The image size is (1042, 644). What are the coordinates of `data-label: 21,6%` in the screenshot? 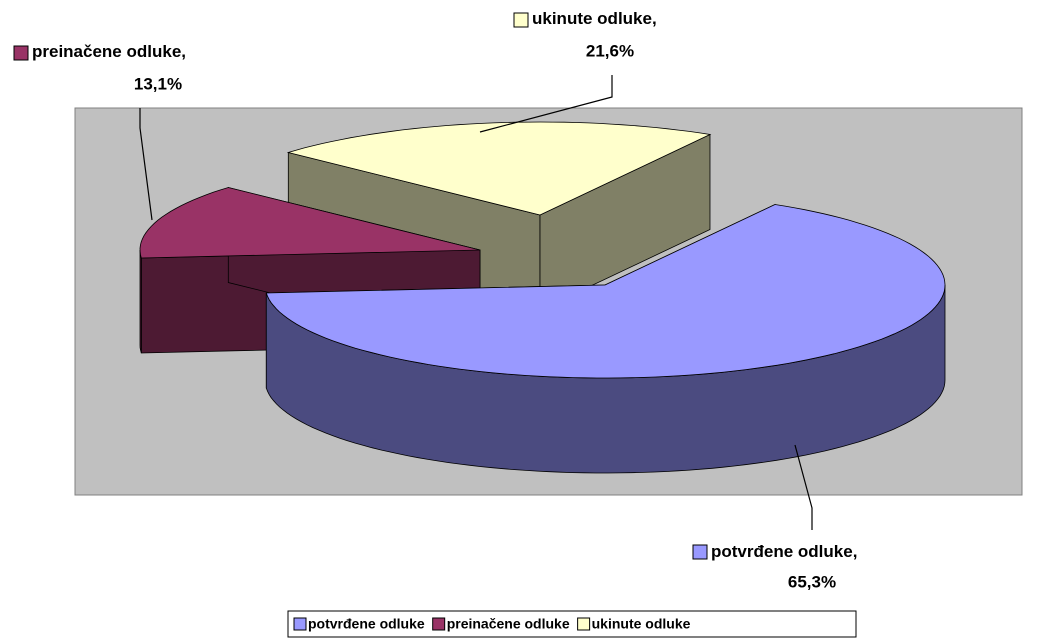 It's located at (610, 50).